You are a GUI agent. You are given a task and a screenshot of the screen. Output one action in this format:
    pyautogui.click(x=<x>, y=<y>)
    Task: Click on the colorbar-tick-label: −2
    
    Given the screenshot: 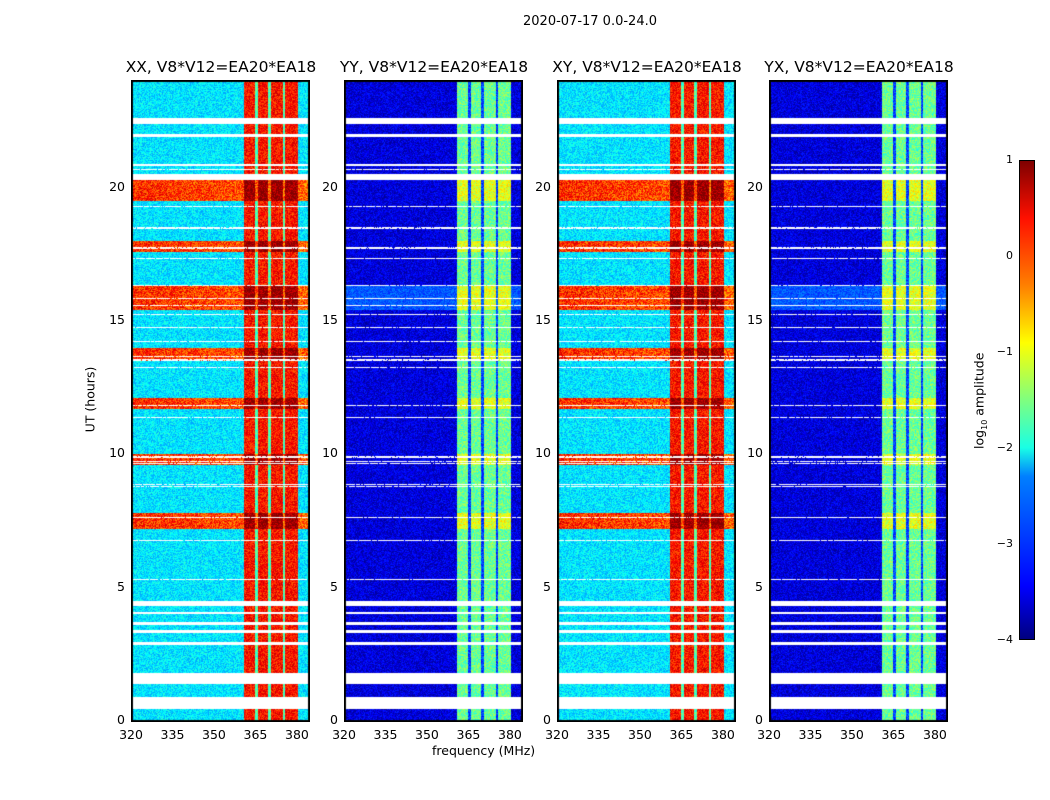 What is the action you would take?
    pyautogui.click(x=1004, y=447)
    